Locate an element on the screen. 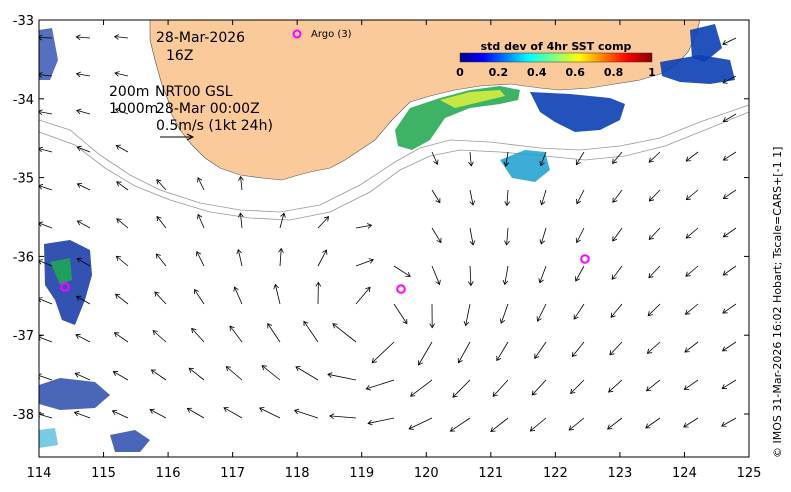 This screenshot has width=791, height=492. legend-source: NRT00 GSL is located at coordinates (194, 92).